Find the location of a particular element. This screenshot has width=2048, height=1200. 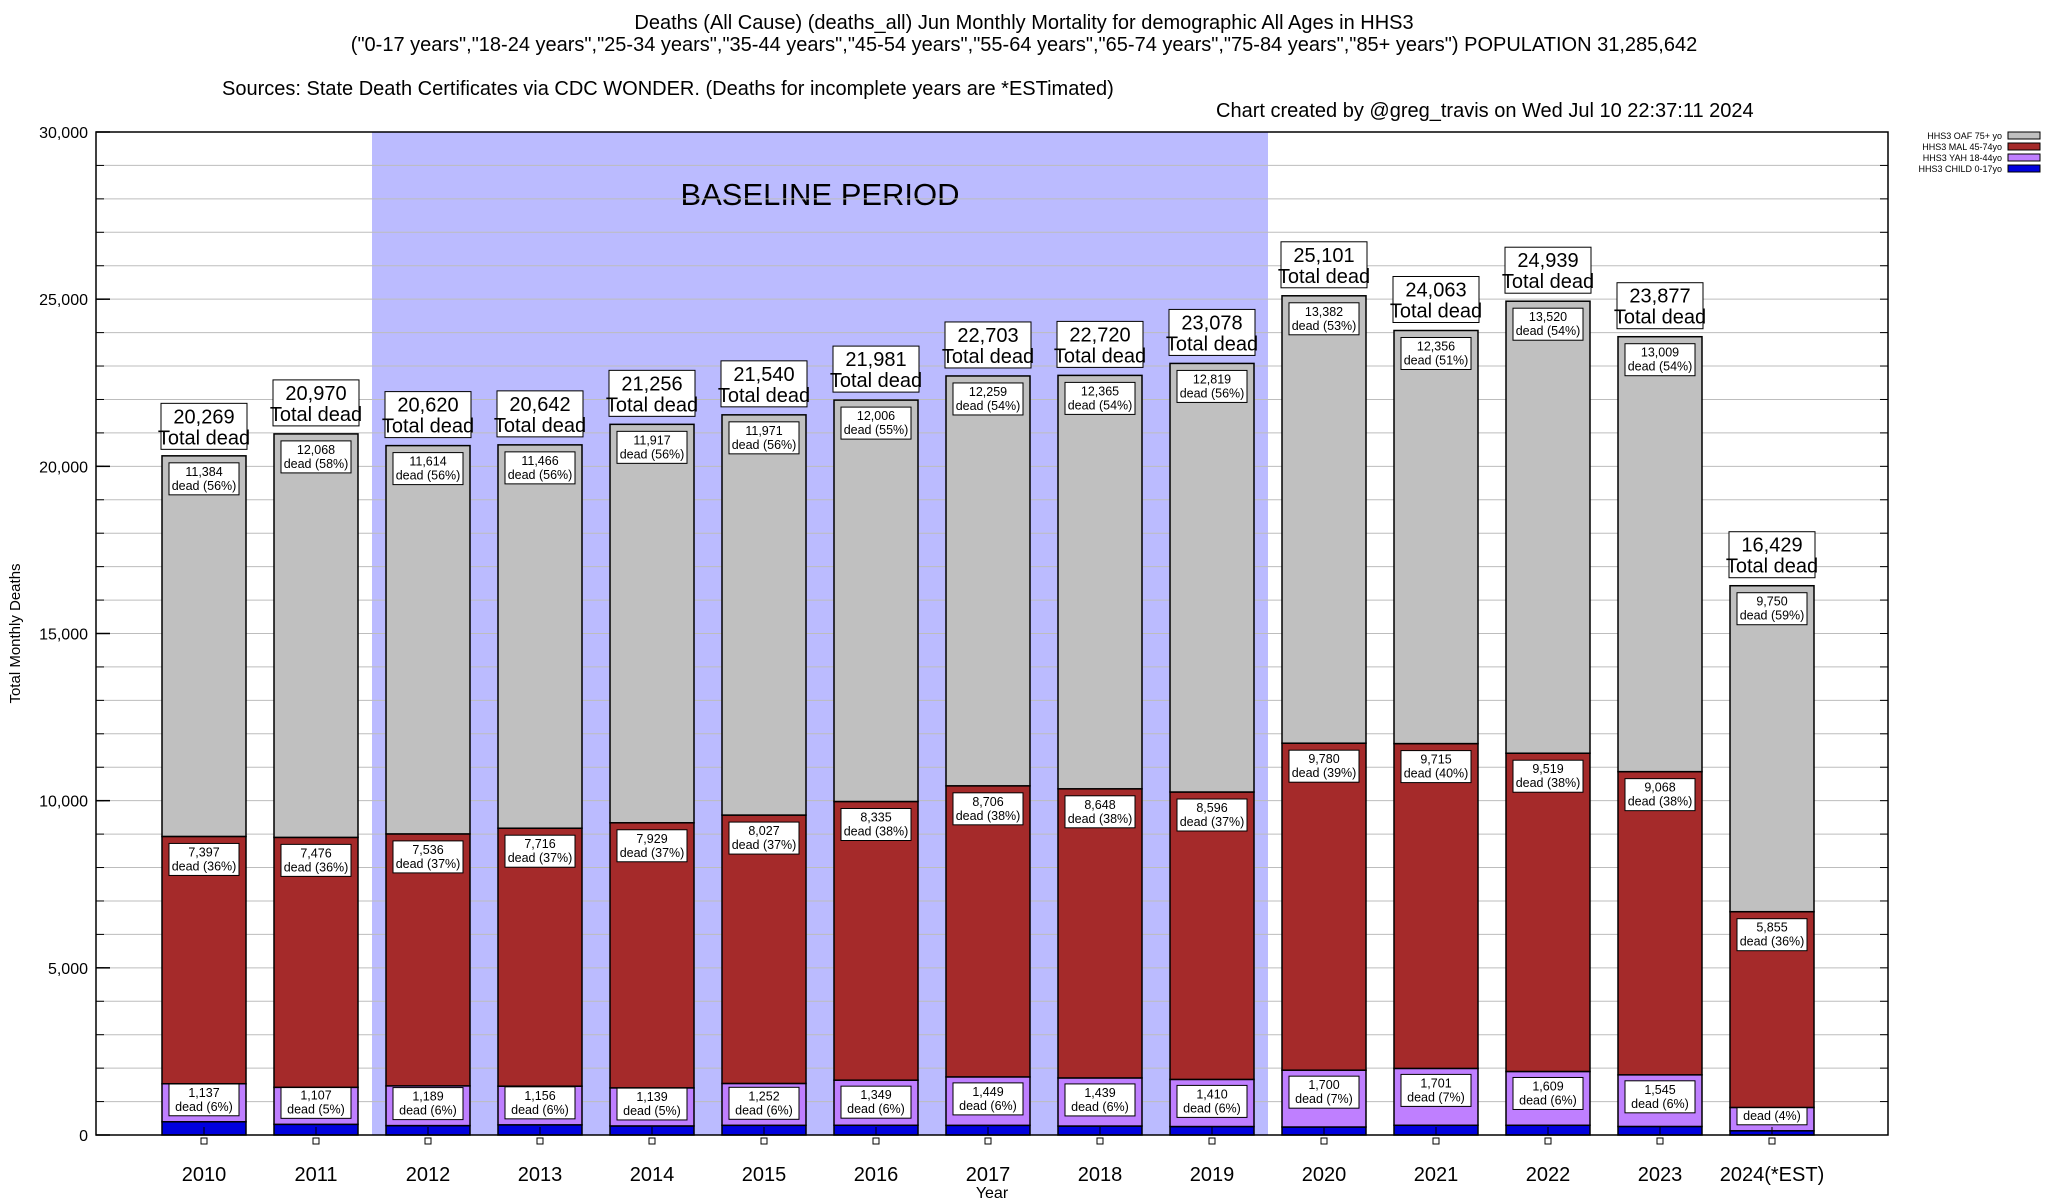

segment-value-label: 7,929 is located at coordinates (651, 839).